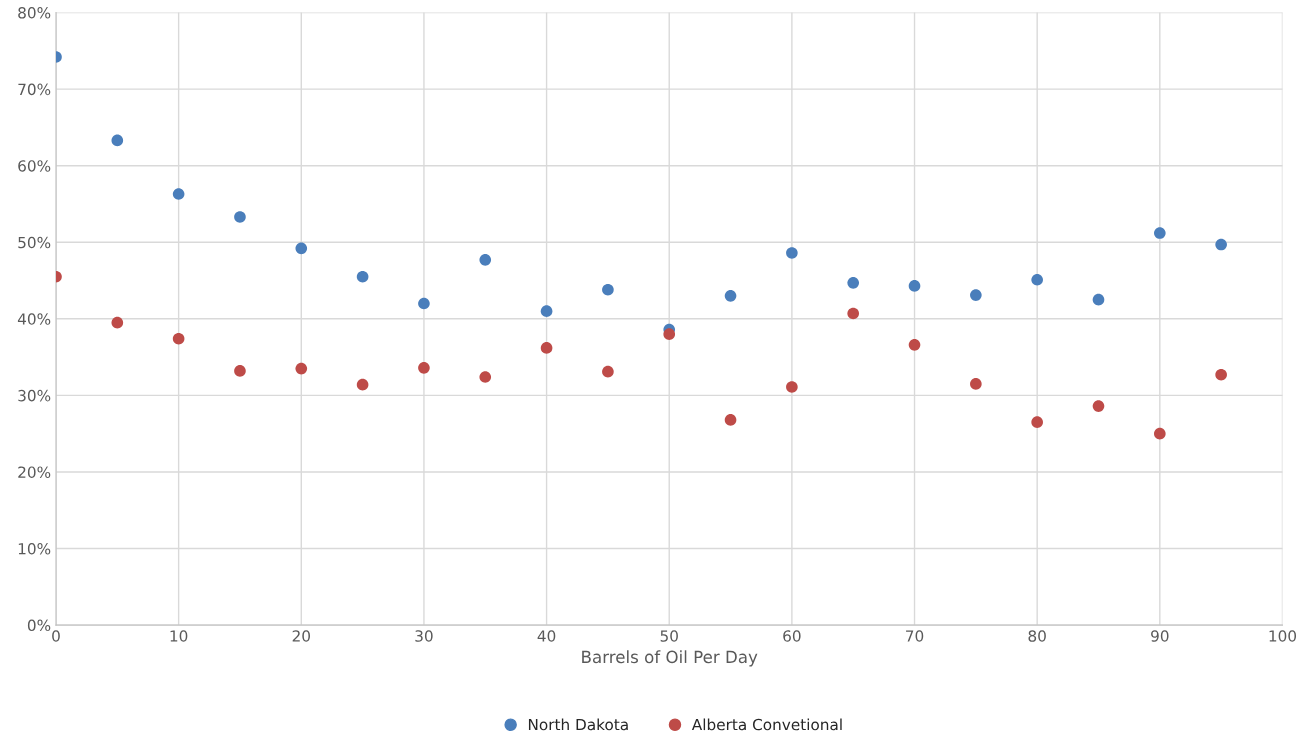 This screenshot has width=1302, height=738. I want to click on y-tick-label: 10%, so click(34, 548).